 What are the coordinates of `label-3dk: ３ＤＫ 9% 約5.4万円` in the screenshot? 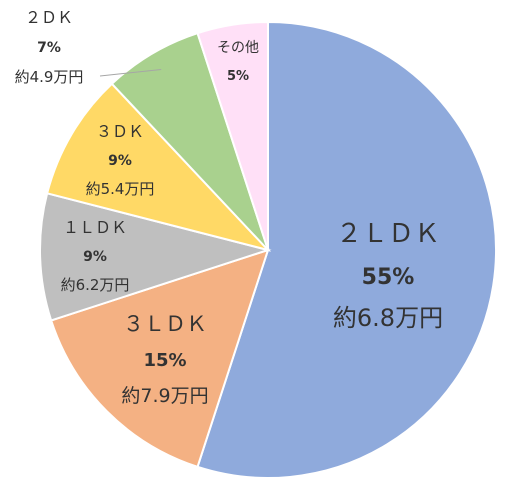 It's located at (120, 160).